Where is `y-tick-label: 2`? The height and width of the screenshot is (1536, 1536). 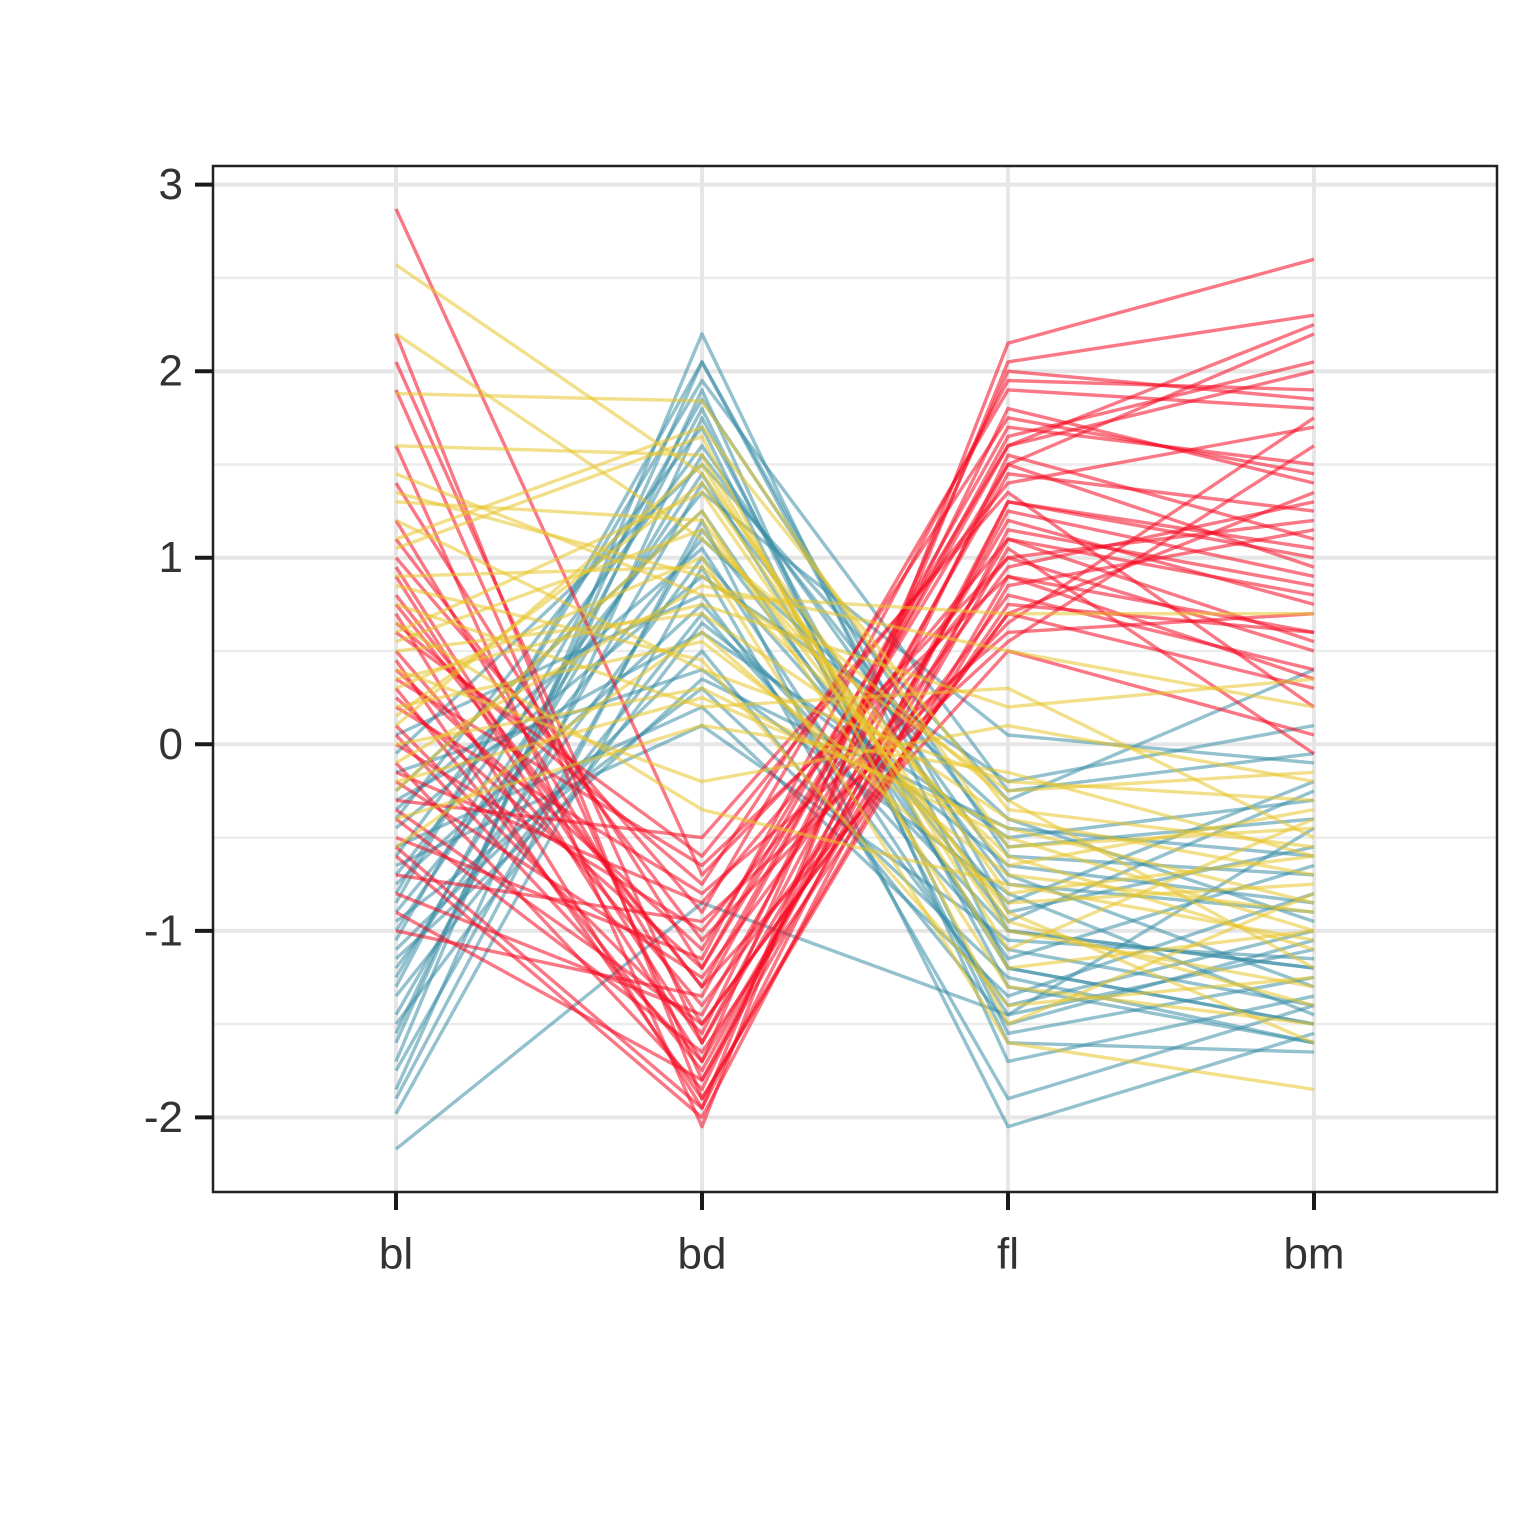
y-tick-label: 2 is located at coordinates (171, 371).